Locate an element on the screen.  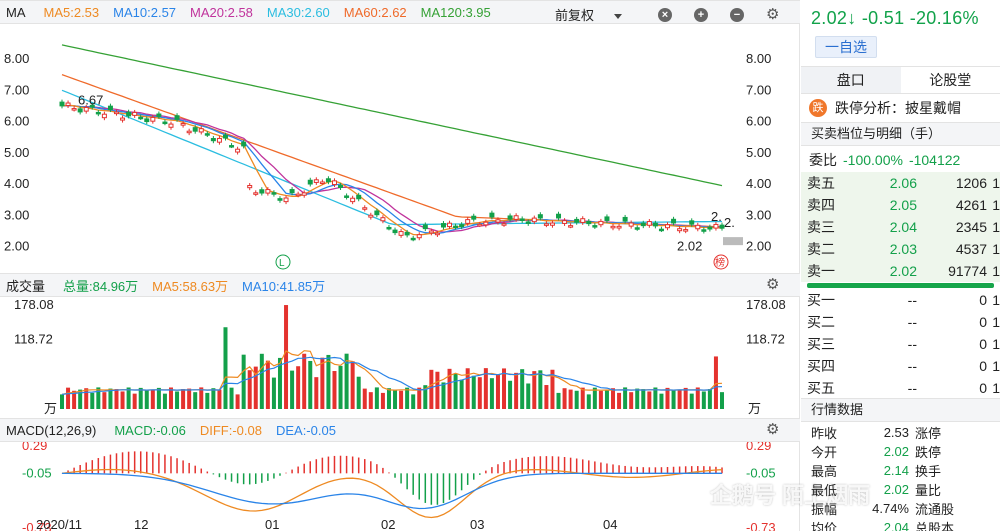
zoom-in-icon: + is located at coordinates (701, 14).